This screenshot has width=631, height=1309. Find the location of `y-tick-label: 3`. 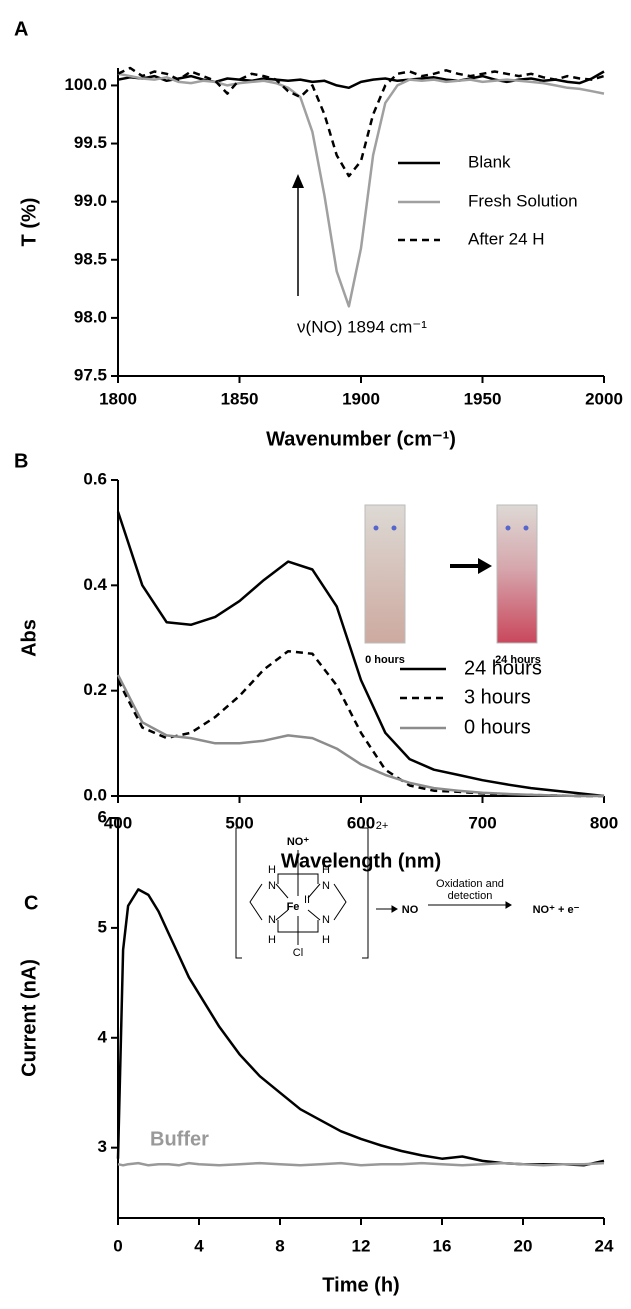

y-tick-label: 3 is located at coordinates (102, 1146).